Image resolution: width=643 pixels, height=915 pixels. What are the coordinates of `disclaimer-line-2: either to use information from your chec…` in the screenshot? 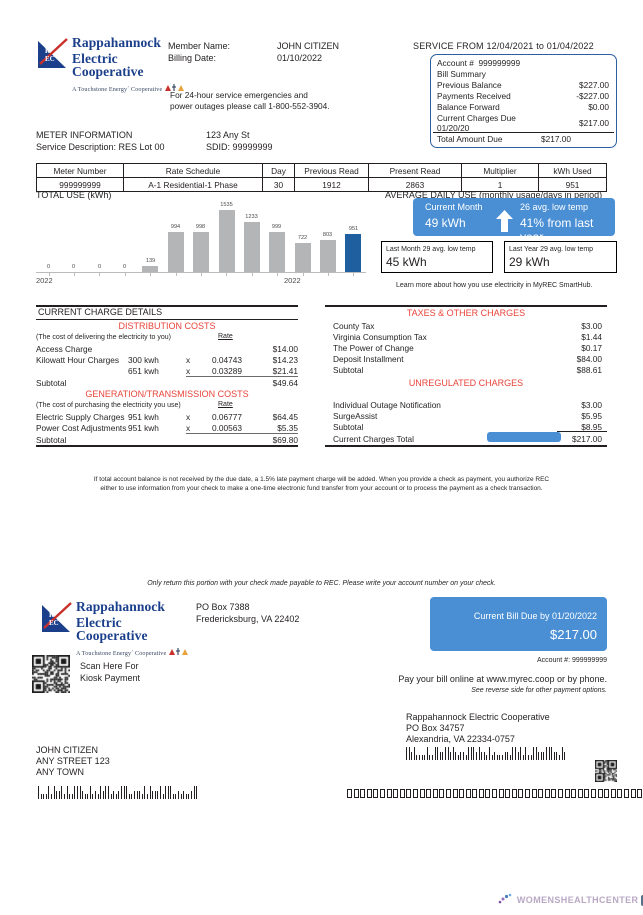 It's located at (321, 488).